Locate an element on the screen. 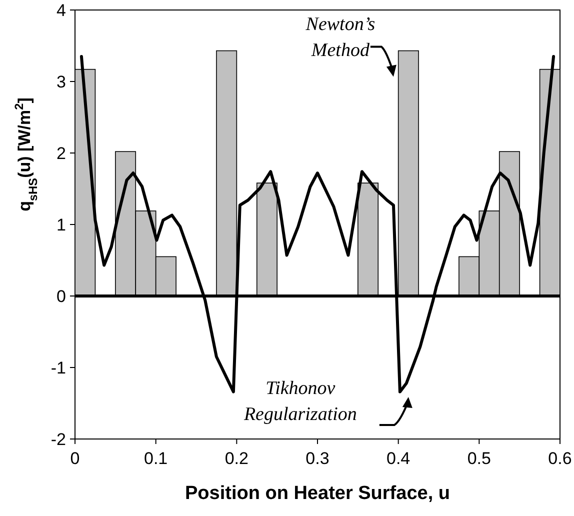 Image resolution: width=574 pixels, height=516 pixels. y-tick-label: -1 is located at coordinates (58, 368).